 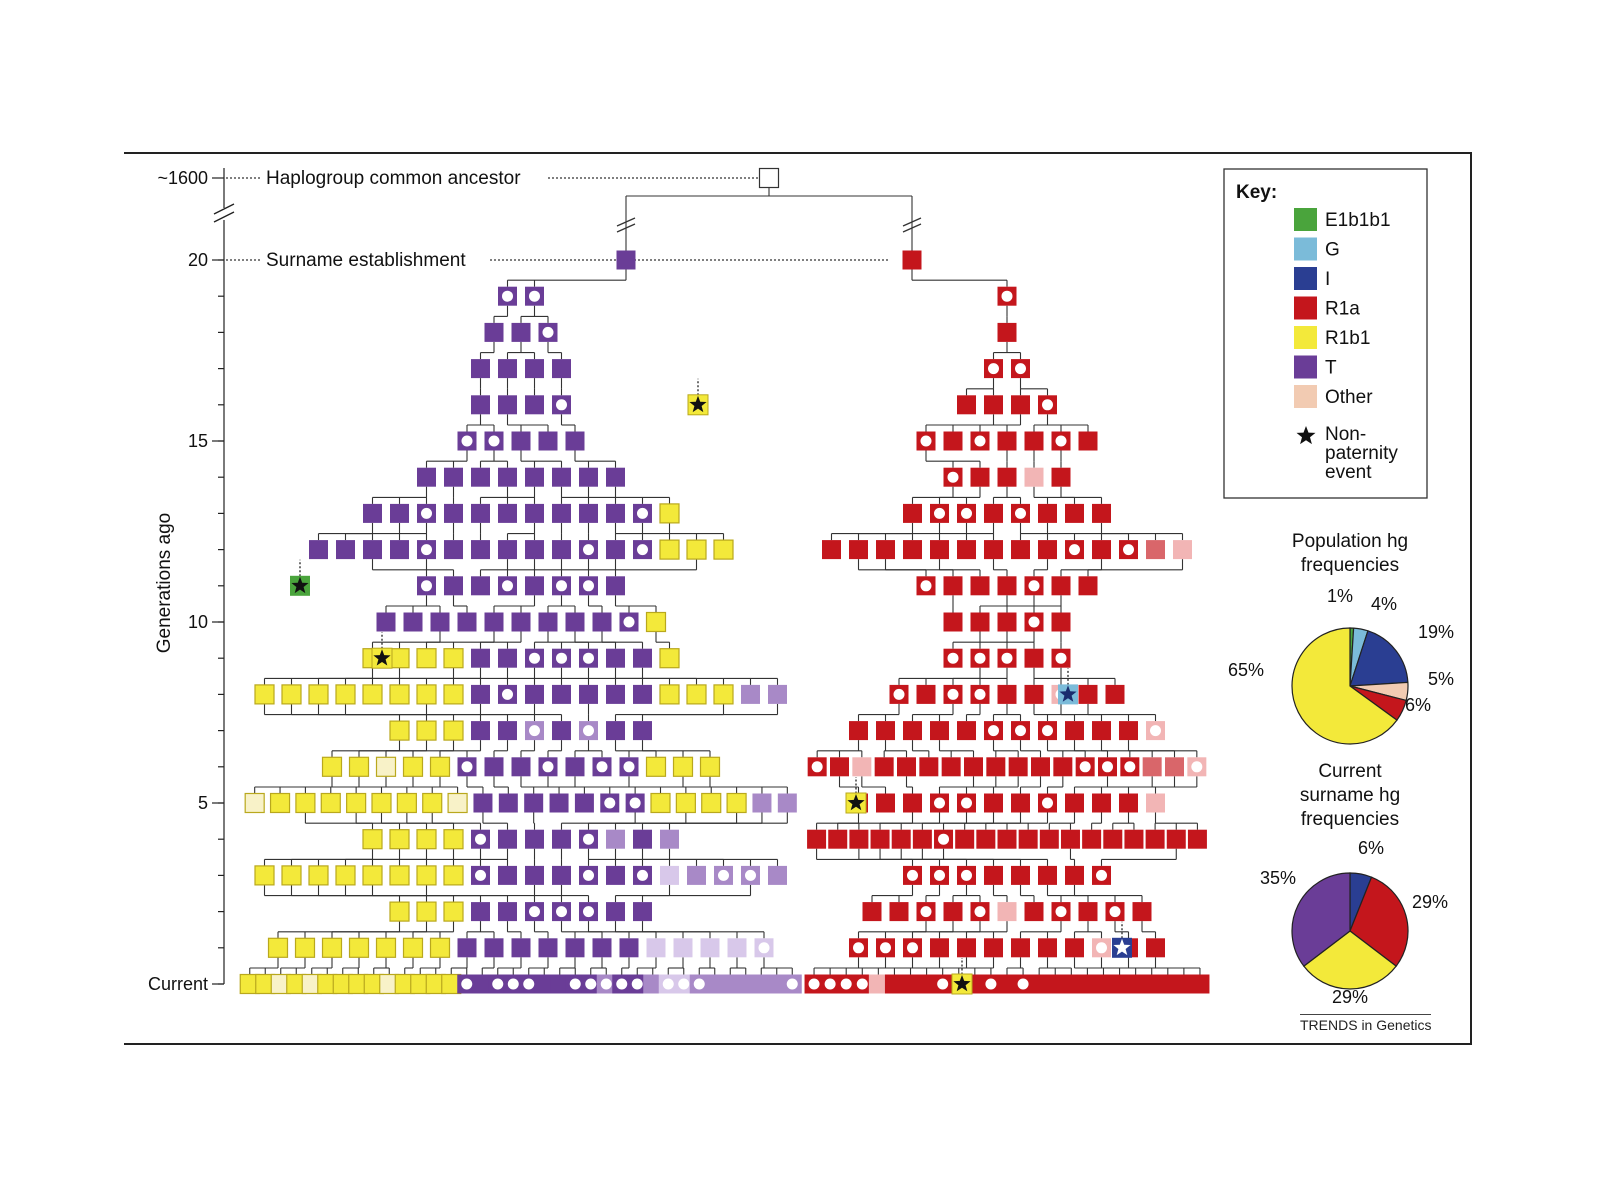 I want to click on key-item-label: I, so click(x=1327, y=279).